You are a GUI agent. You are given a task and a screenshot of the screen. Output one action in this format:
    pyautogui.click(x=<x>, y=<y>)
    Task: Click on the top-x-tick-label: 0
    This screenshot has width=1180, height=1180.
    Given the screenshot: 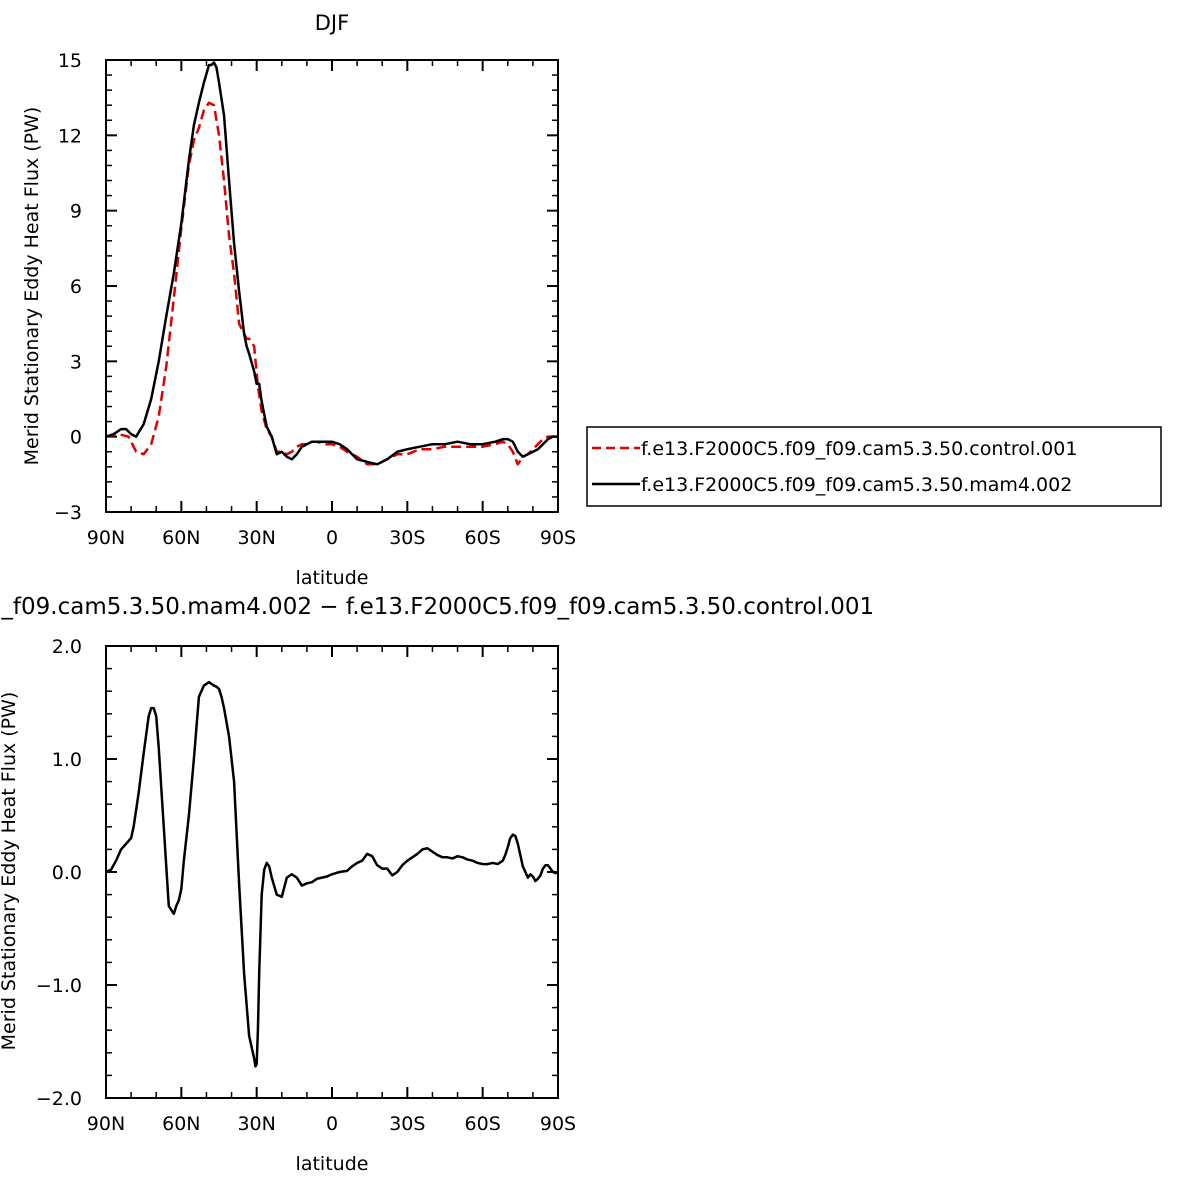 What is the action you would take?
    pyautogui.click(x=332, y=538)
    